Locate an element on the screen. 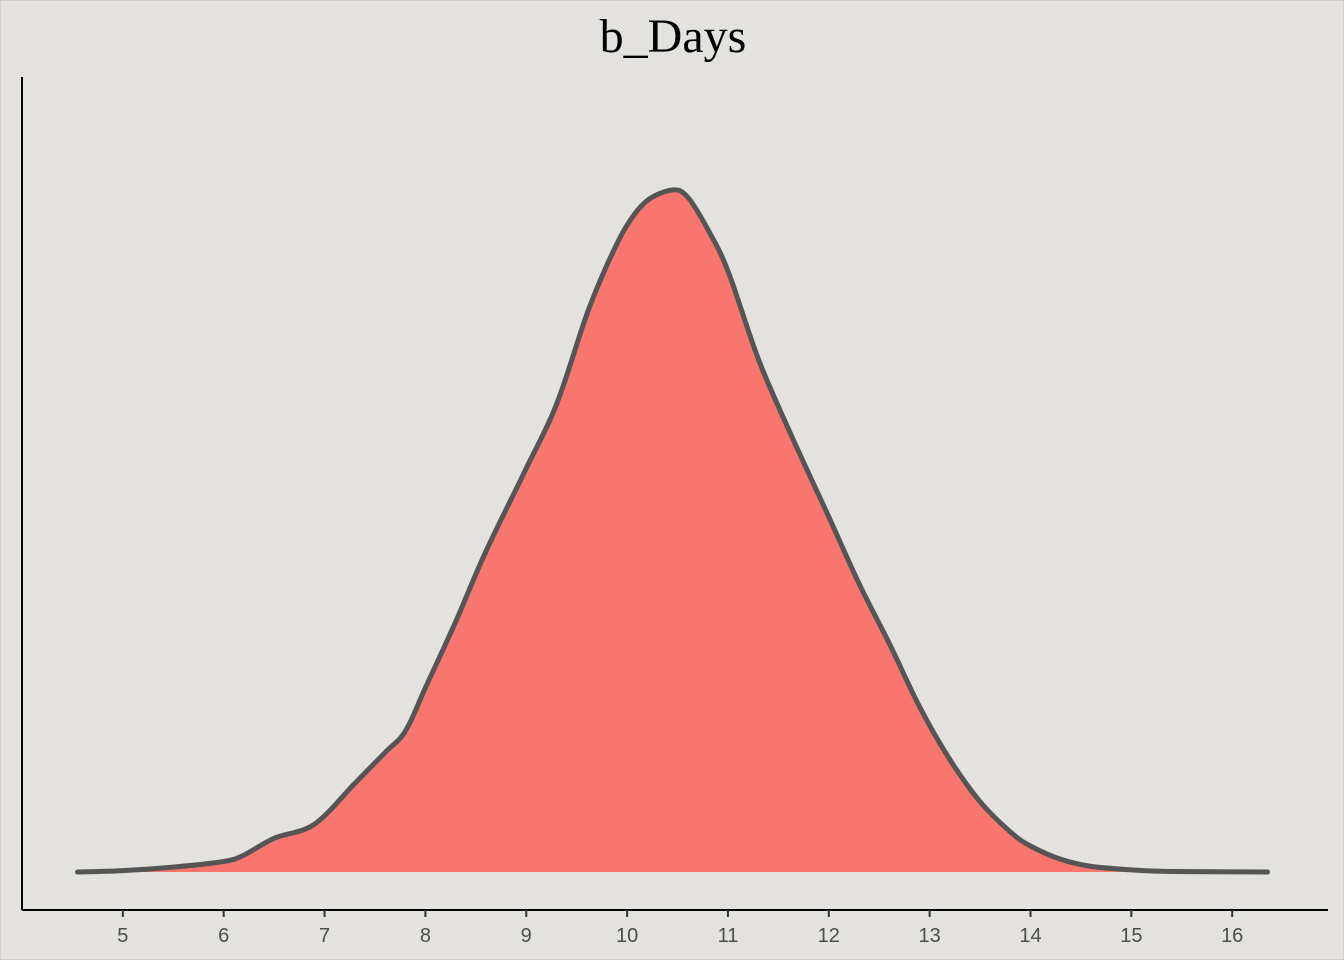  x-tick-label: 9 is located at coordinates (526, 936).